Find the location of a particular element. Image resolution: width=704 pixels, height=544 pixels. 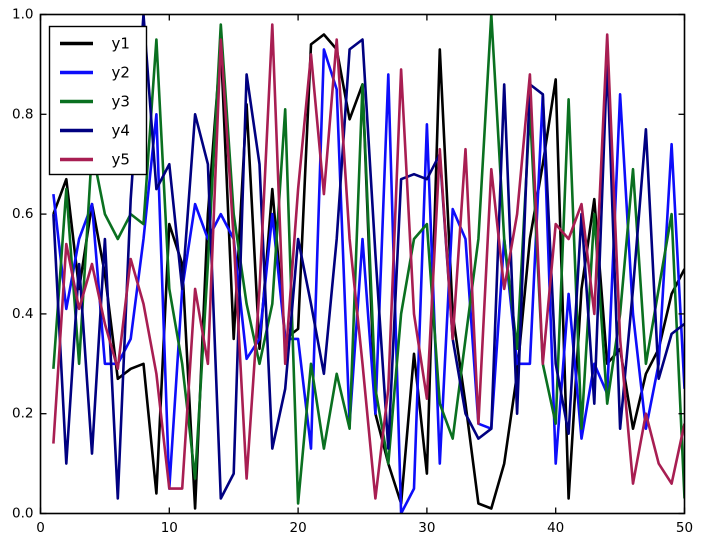

y-tick-label: 0.4 is located at coordinates (22, 314).